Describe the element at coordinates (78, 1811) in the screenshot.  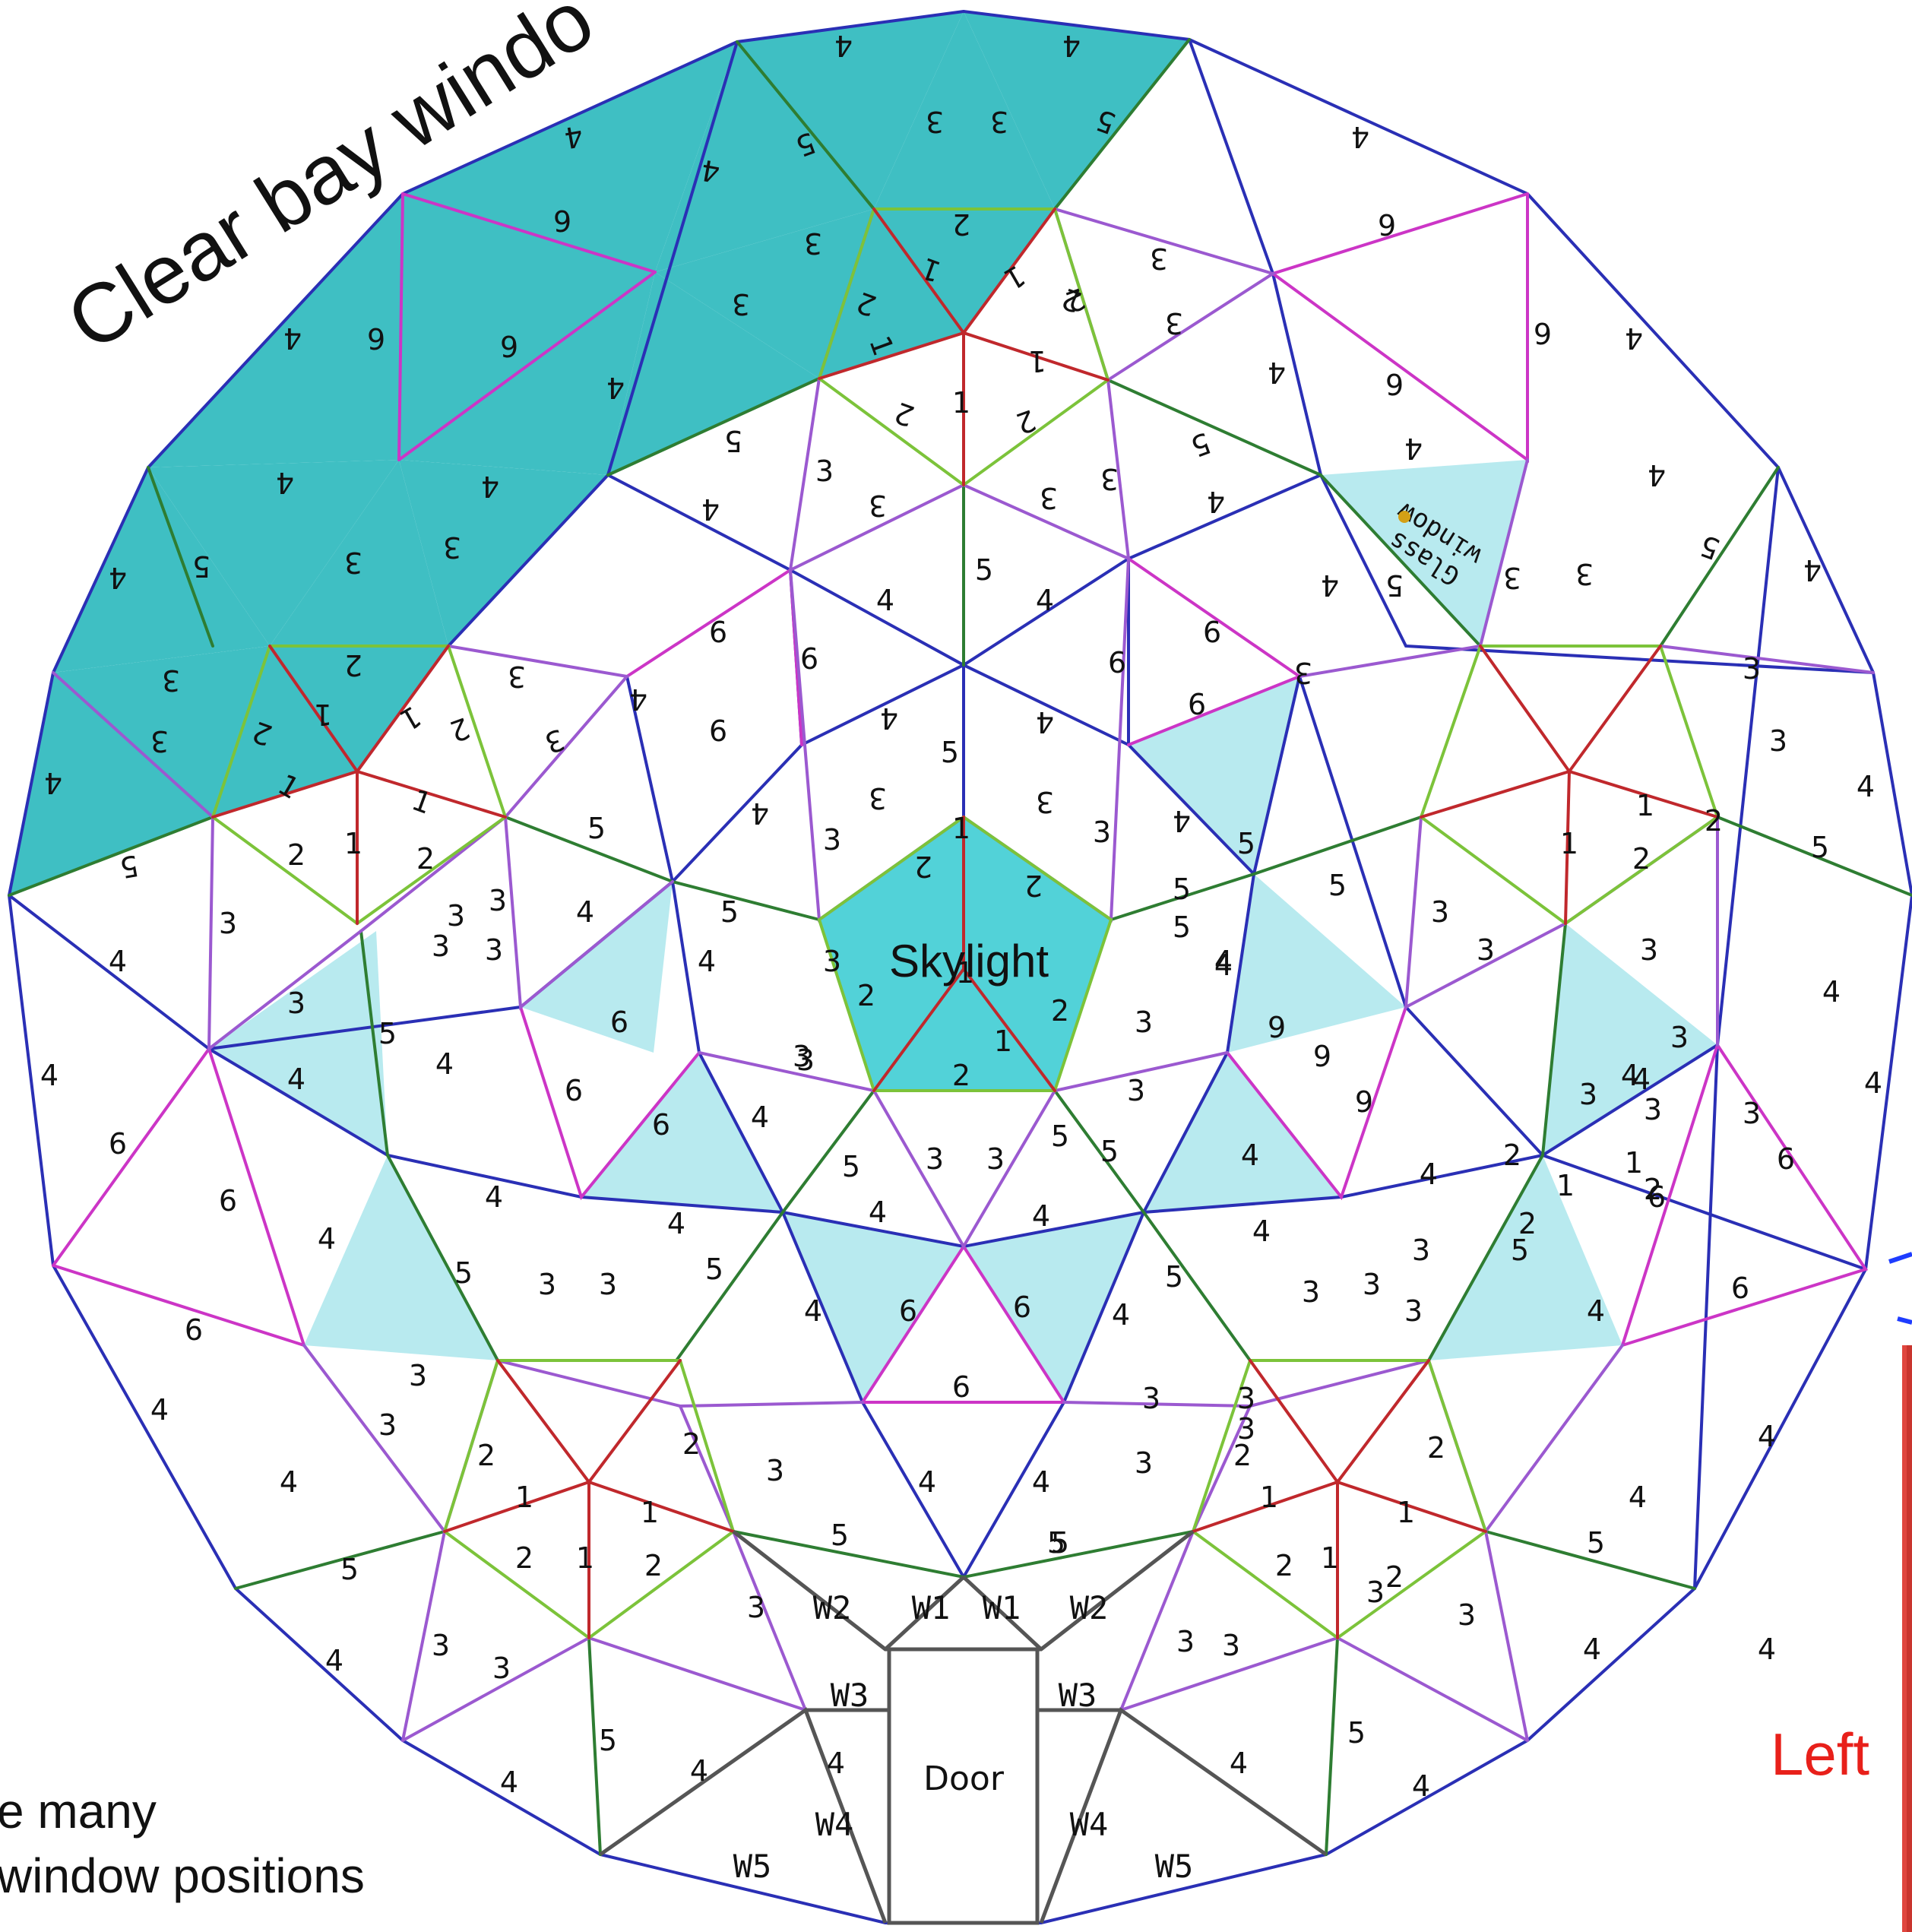
I see `note-line-1: e many` at that location.